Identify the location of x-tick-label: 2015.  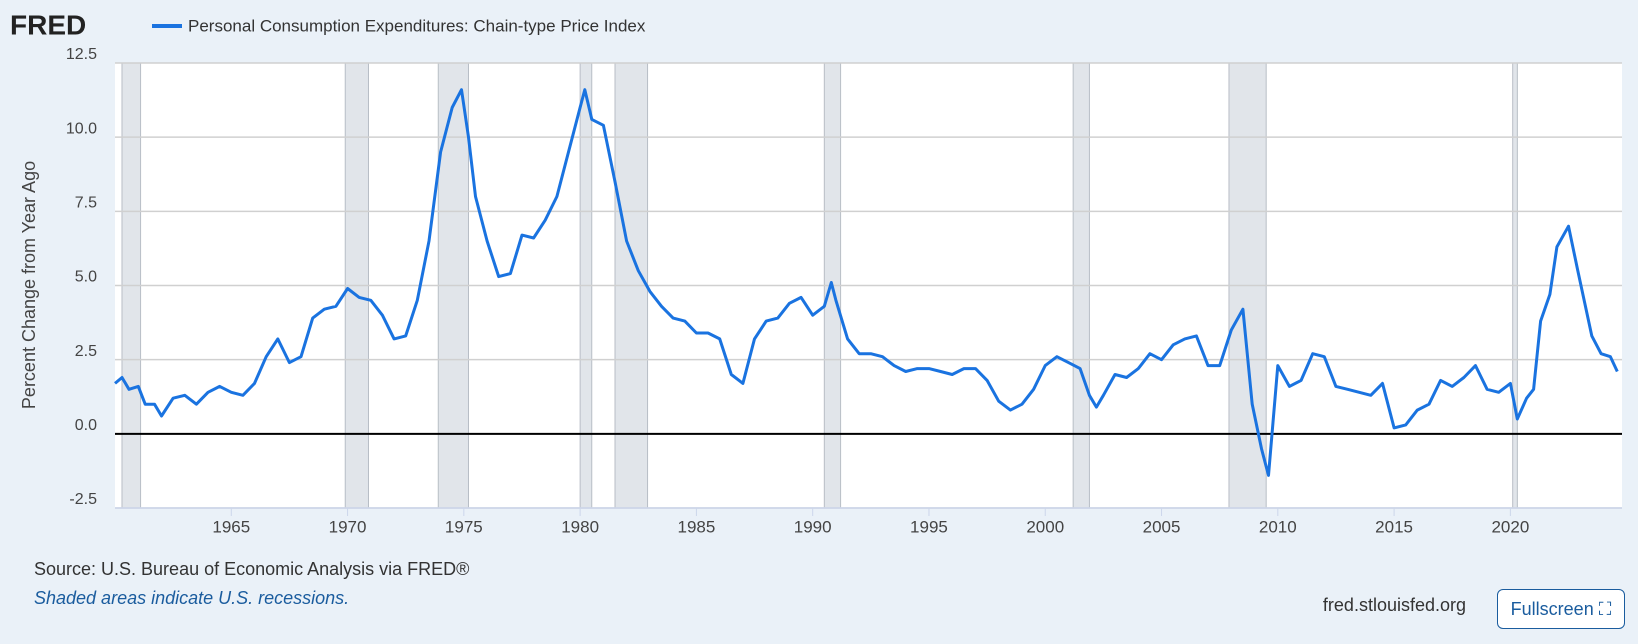
(1394, 526).